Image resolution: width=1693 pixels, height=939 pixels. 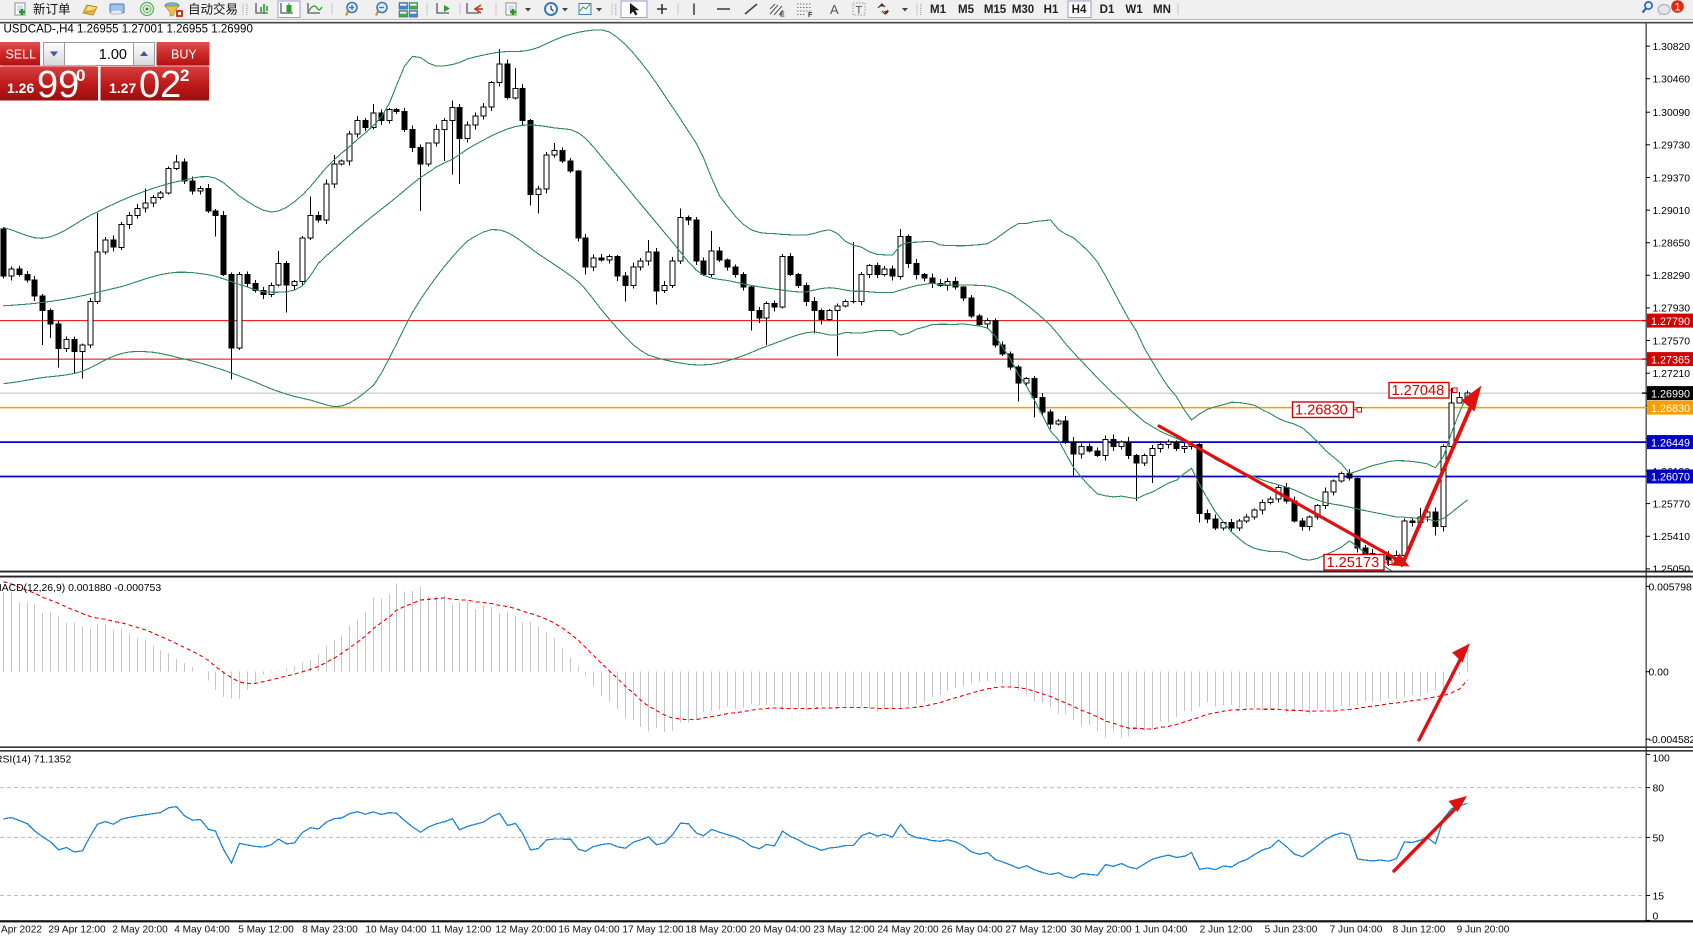 What do you see at coordinates (1672, 47) in the screenshot?
I see `svg-text: 1.30820` at bounding box center [1672, 47].